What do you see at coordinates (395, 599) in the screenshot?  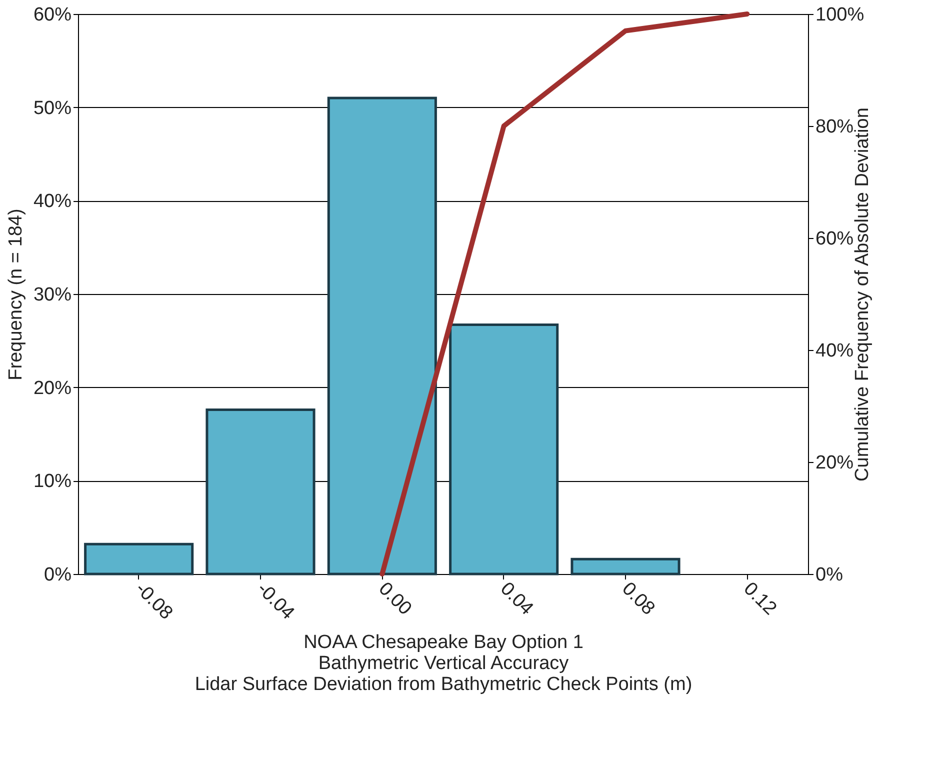 I see `x-tick-label: 0.00` at bounding box center [395, 599].